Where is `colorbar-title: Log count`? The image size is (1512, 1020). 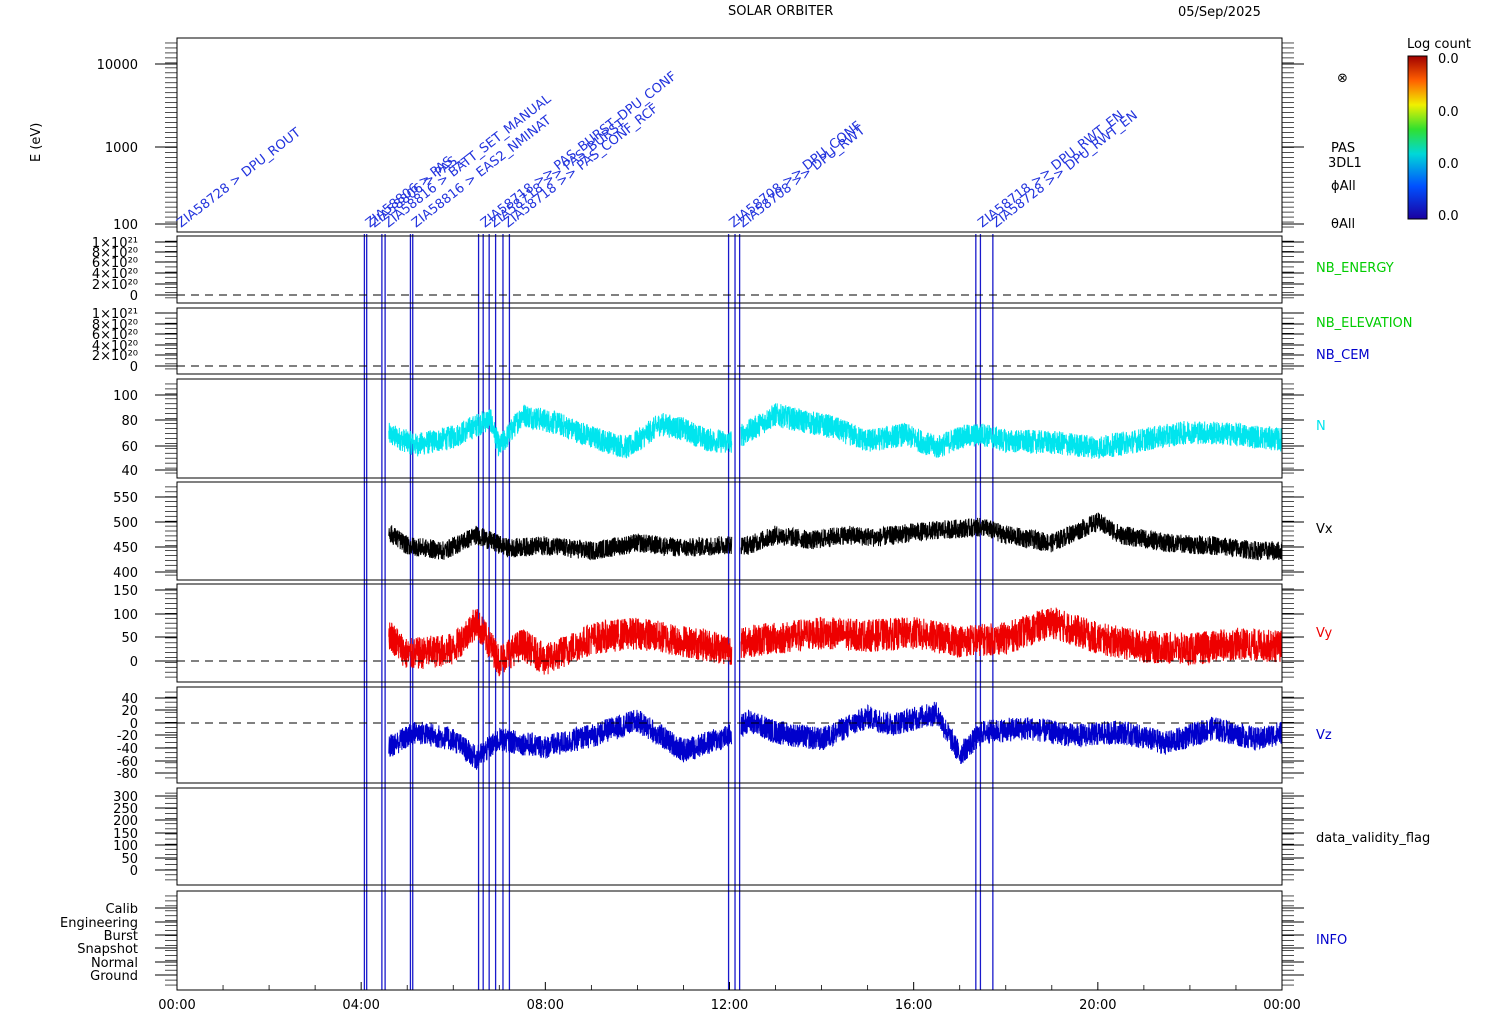
colorbar-title: Log count is located at coordinates (1439, 44).